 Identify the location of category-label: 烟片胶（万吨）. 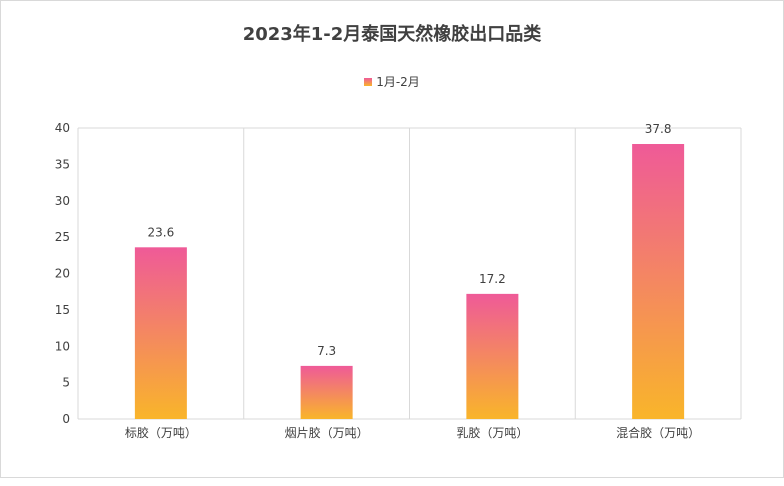
(327, 432).